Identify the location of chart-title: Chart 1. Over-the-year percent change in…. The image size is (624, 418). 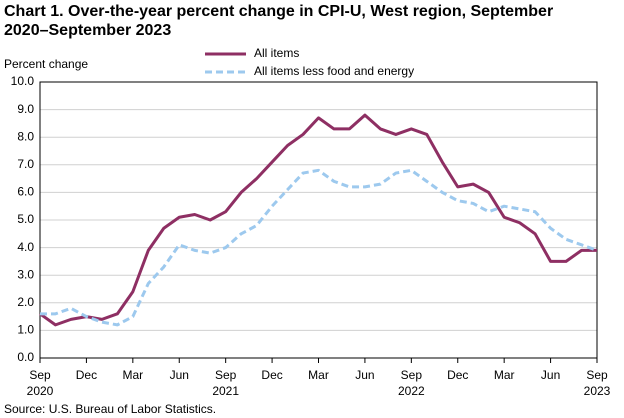
(279, 21).